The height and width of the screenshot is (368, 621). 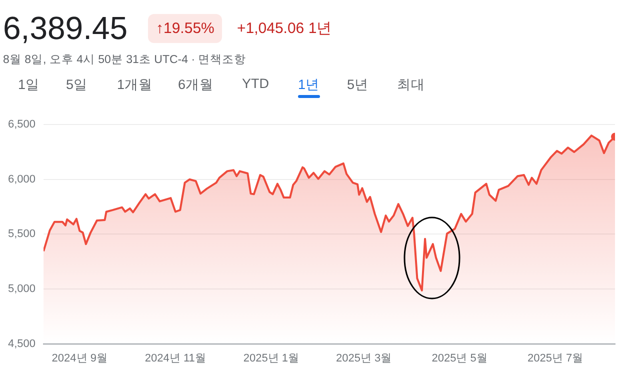 I want to click on y-tick-label: 4,500, so click(x=22, y=344).